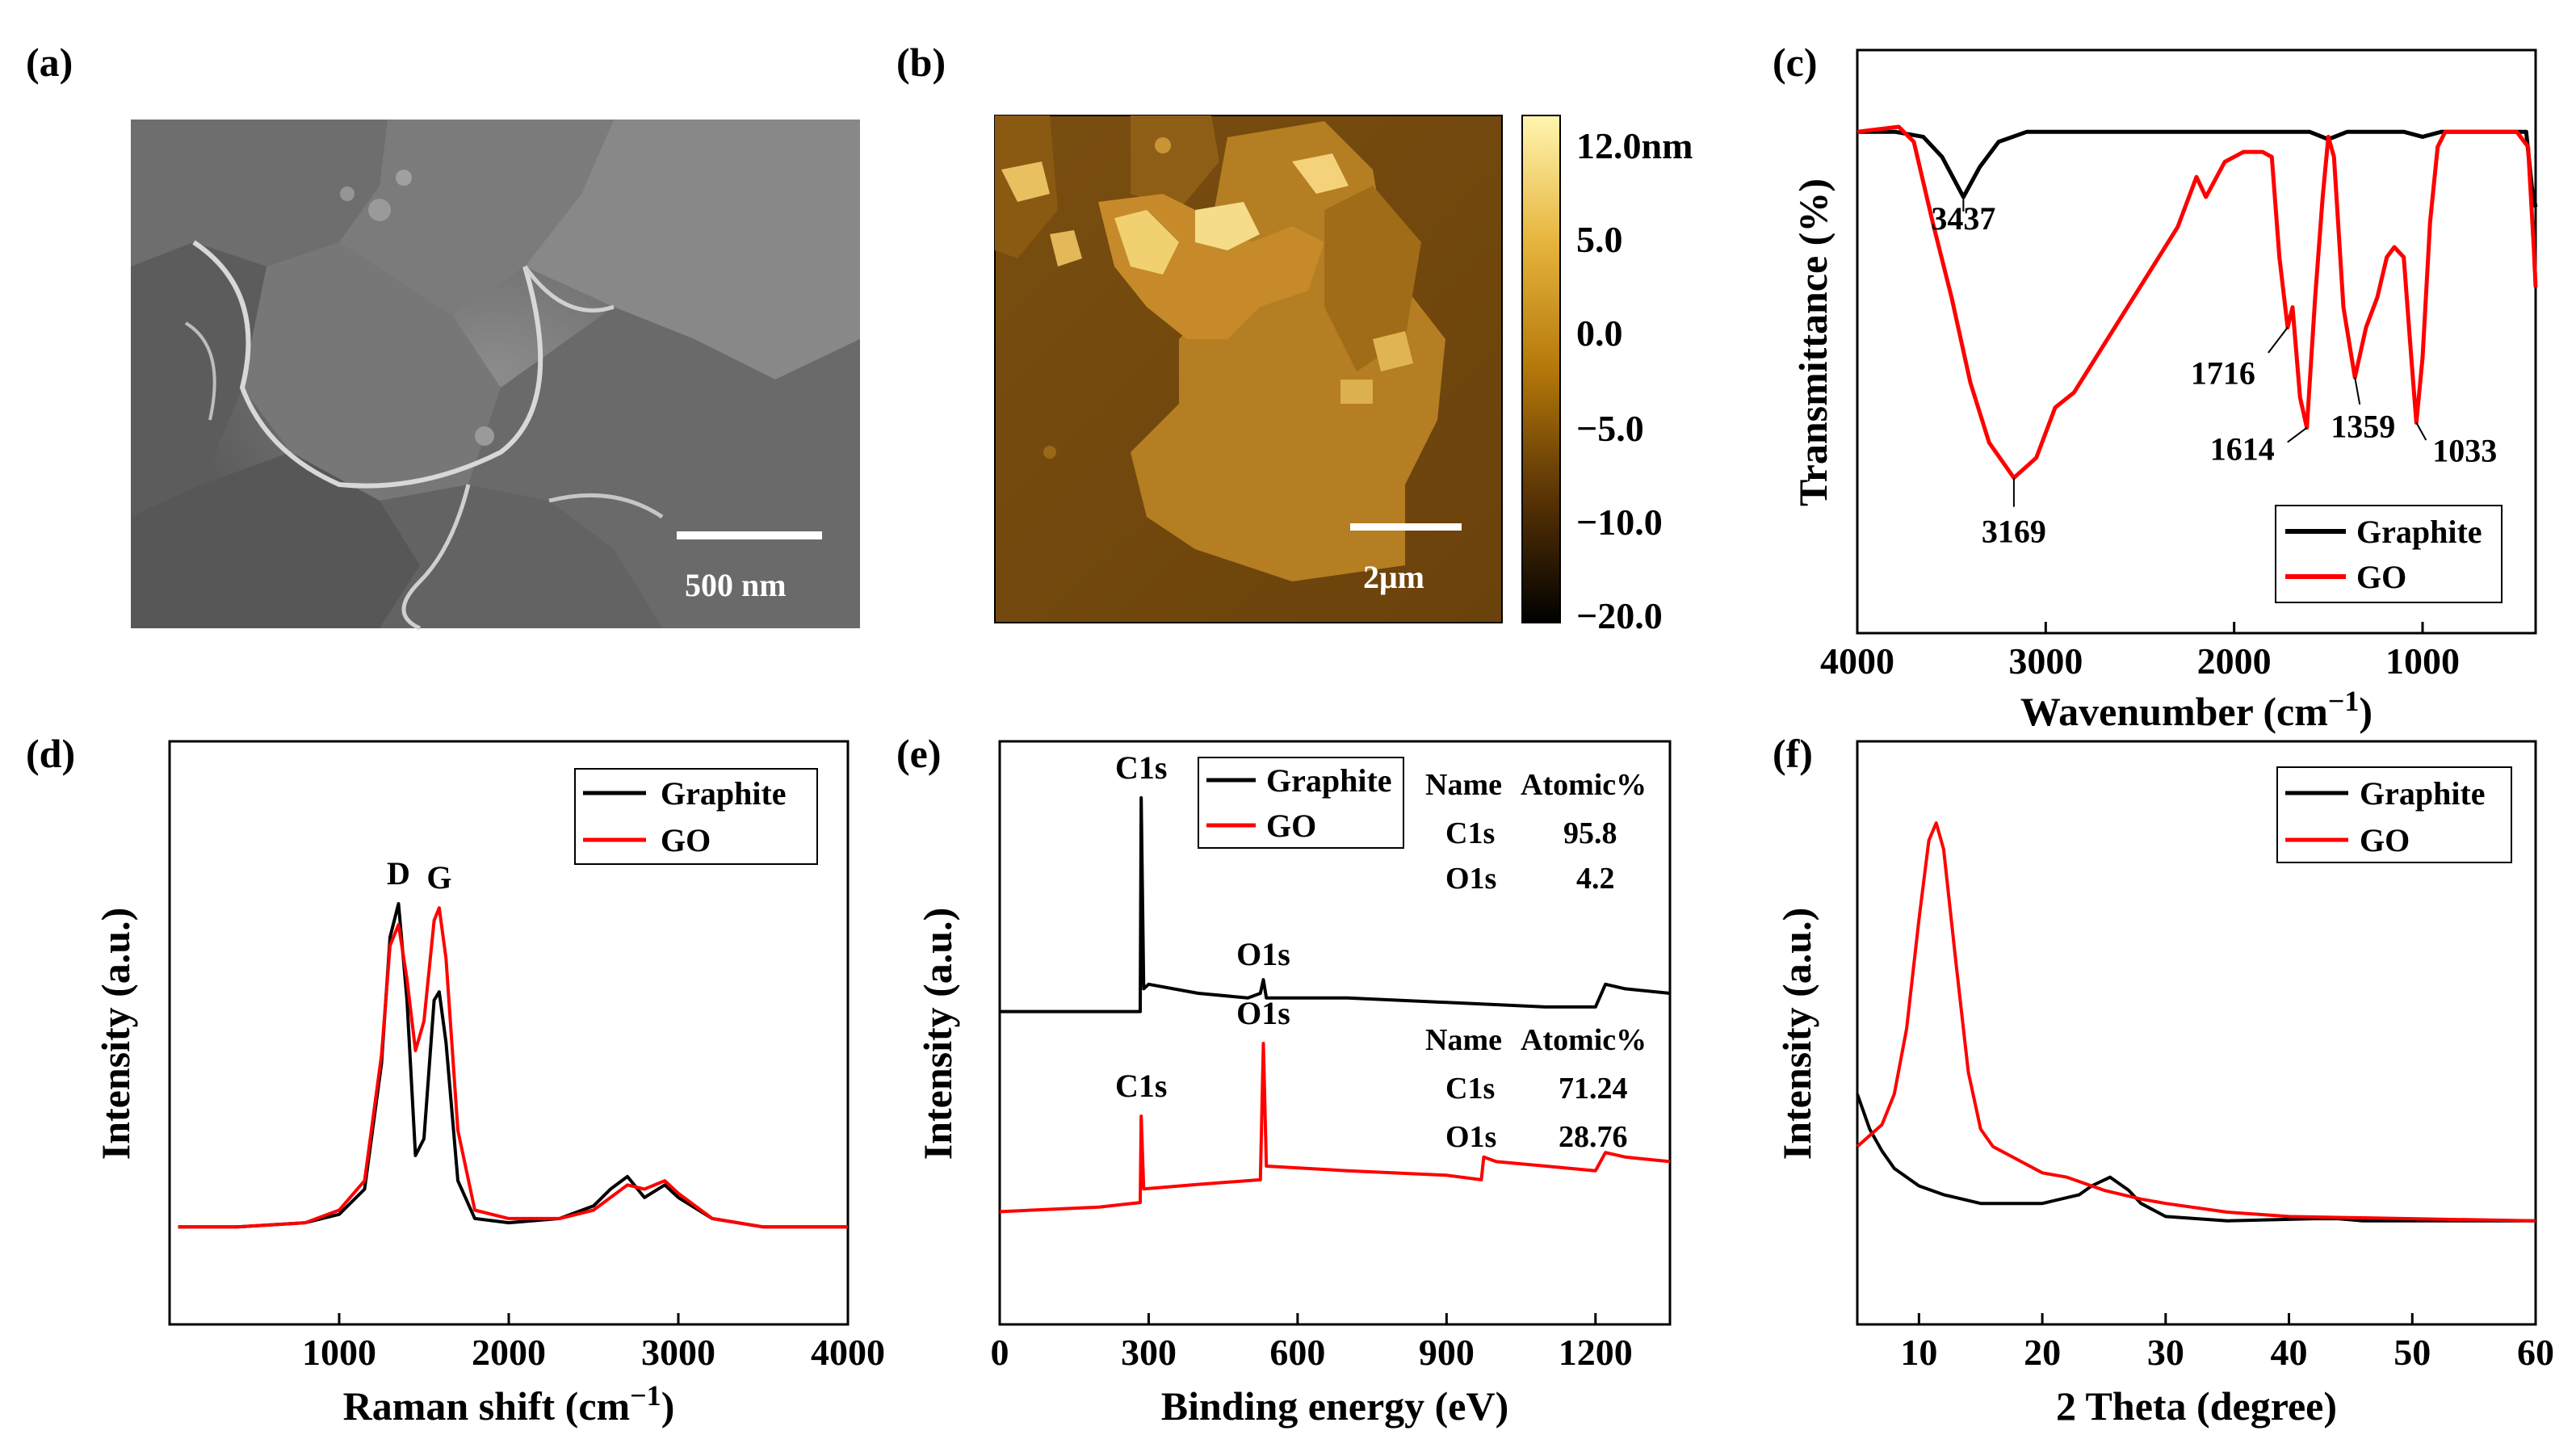 The height and width of the screenshot is (1452, 2576). Describe the element at coordinates (1149, 1352) in the screenshot. I see `x-tick-label-e-300: 300` at that location.